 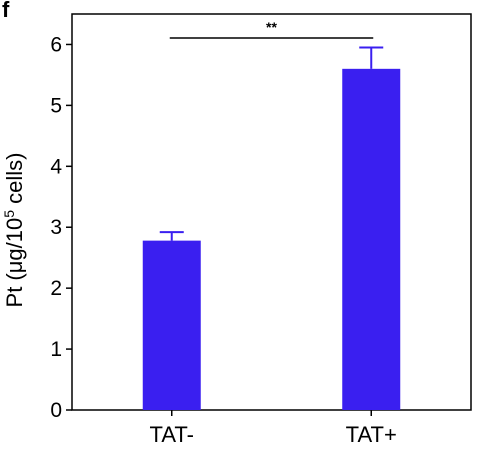 I want to click on y-tick-label: 4, so click(x=56, y=166).